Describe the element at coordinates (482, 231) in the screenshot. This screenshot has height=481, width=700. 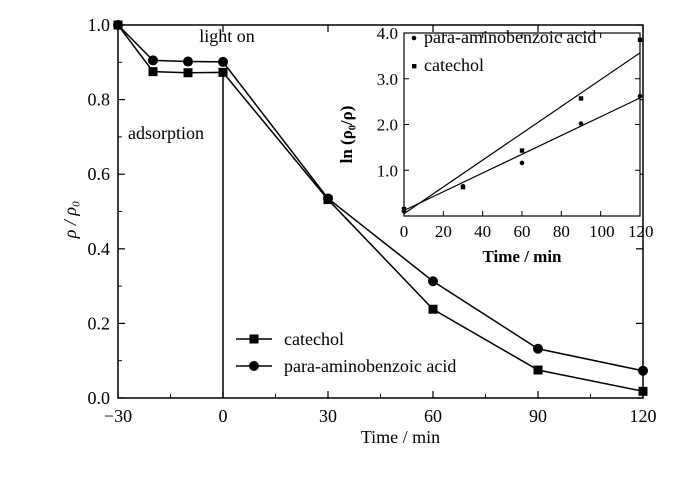
I see `inset-x-tick-label: 40` at that location.